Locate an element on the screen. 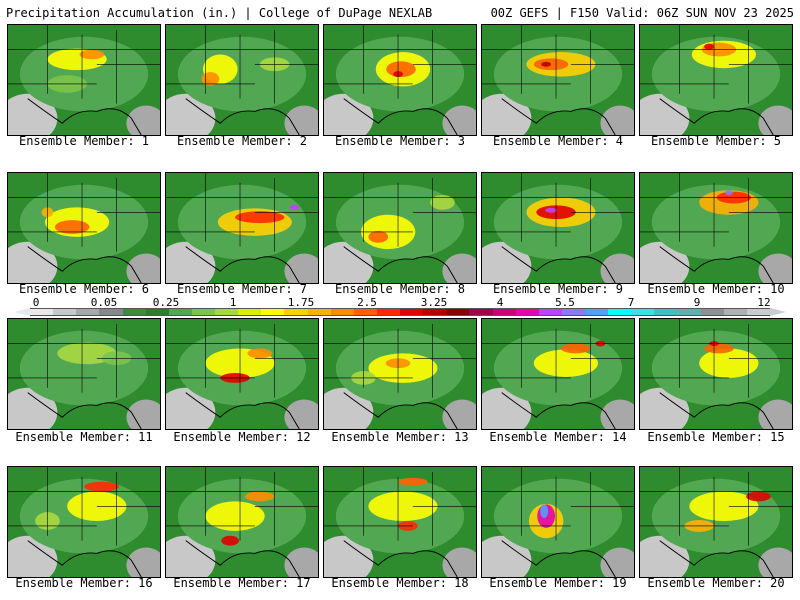  ensemble-member-label-11: Ensemble Member: 11 is located at coordinates (84, 437).